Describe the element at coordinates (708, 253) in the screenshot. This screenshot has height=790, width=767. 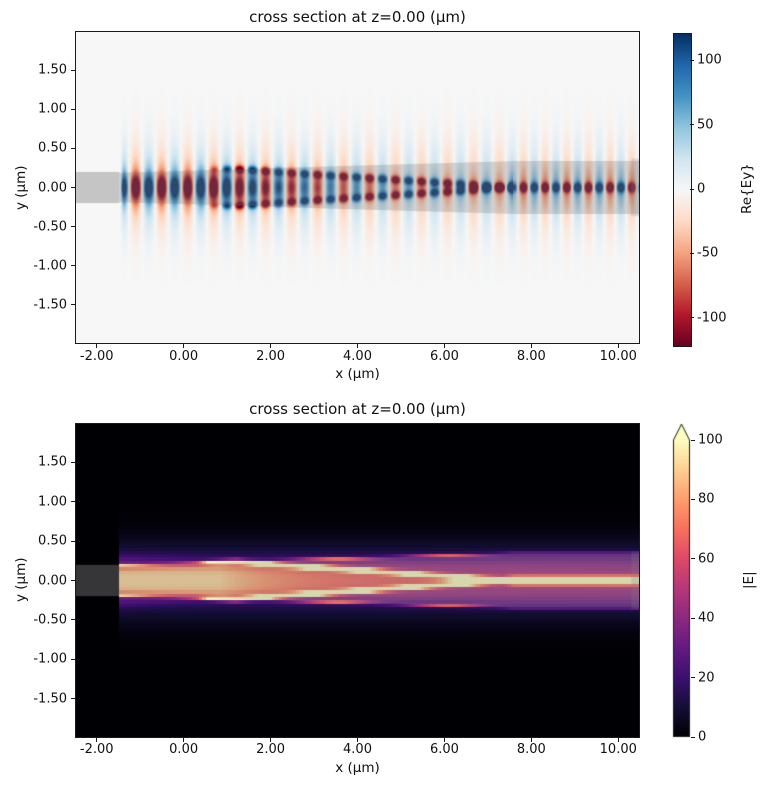
I see `colorbar-tick-label: -50` at that location.